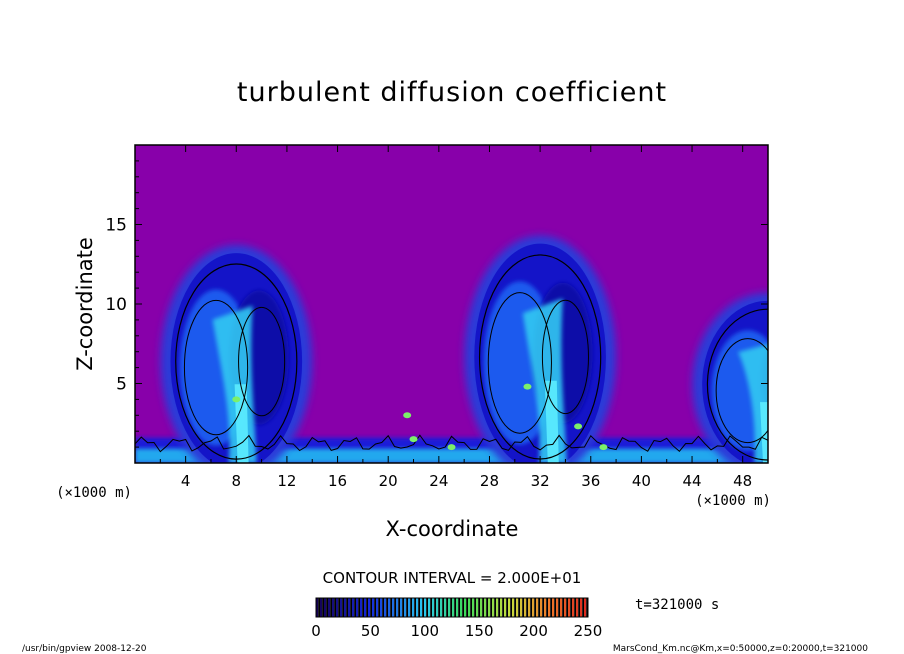 The height and width of the screenshot is (654, 904). What do you see at coordinates (456, 631) in the screenshot?
I see `colorbar-ticks: 0 50 100 150 200 250` at bounding box center [456, 631].